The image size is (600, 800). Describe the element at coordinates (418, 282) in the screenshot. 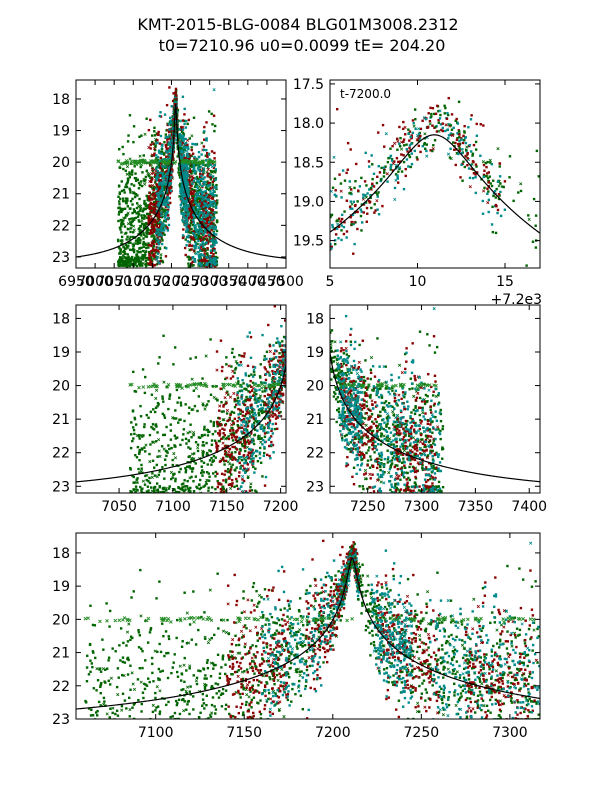

I see `x-tick-label: 10` at that location.